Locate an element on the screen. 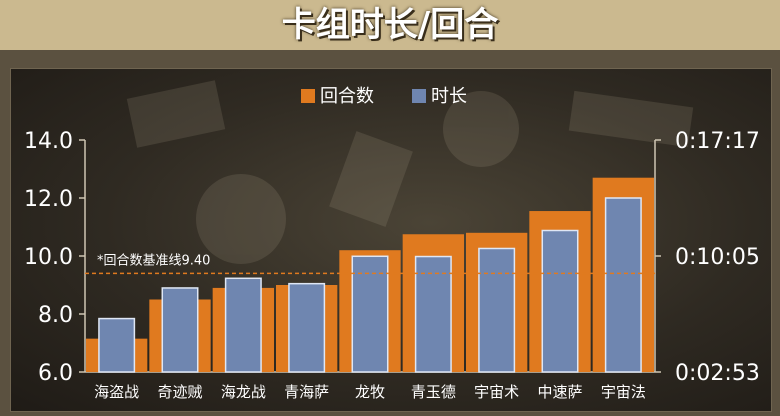 The height and width of the screenshot is (416, 780). x-tick-label: 青玉德 is located at coordinates (433, 392).